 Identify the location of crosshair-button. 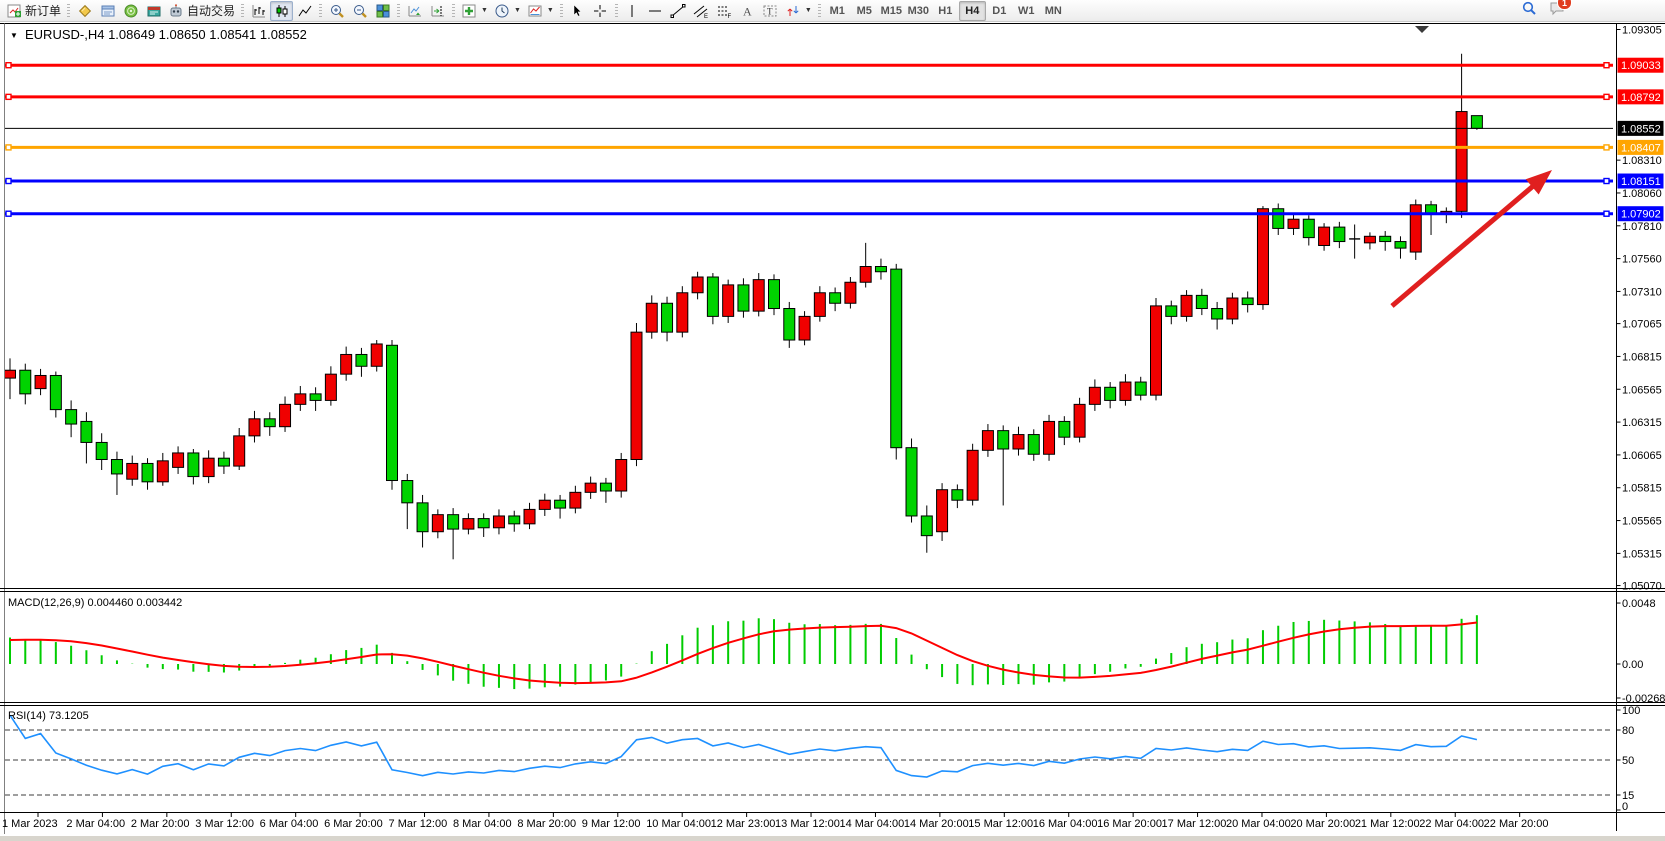
(600, 11).